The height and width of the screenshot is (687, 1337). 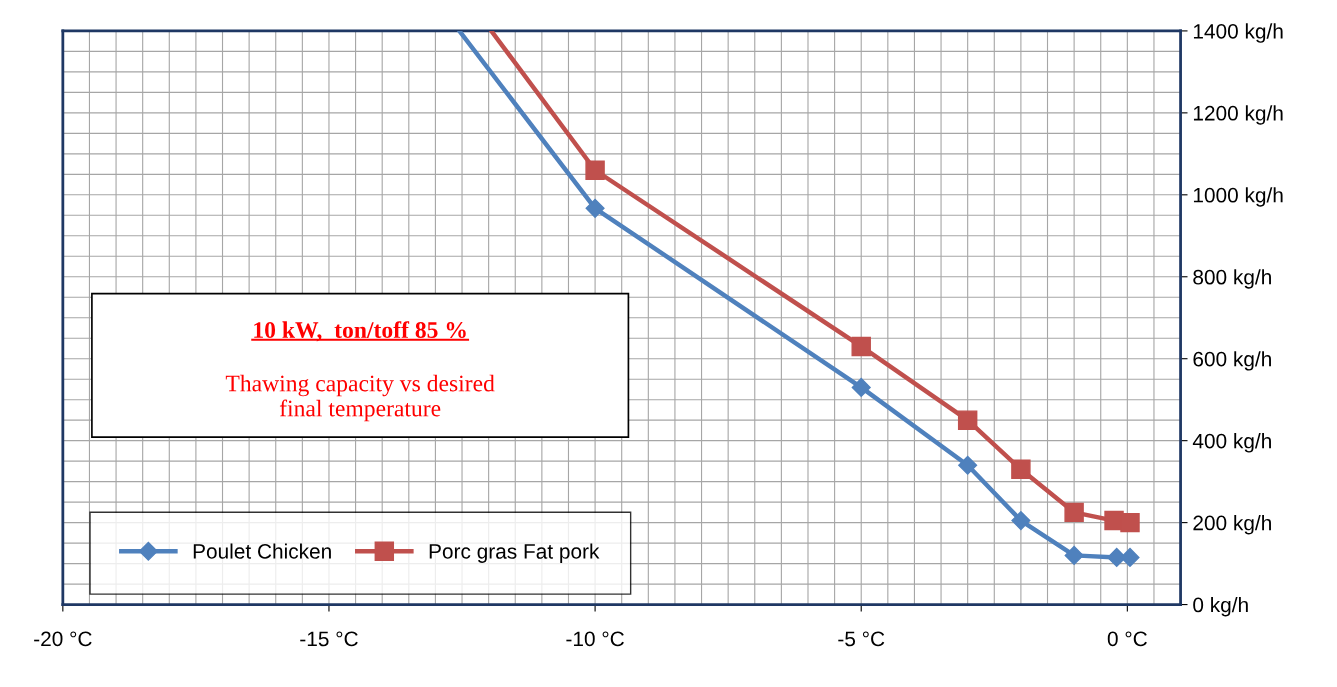 What do you see at coordinates (1127, 639) in the screenshot?
I see `x-tick-label: 0 °C` at bounding box center [1127, 639].